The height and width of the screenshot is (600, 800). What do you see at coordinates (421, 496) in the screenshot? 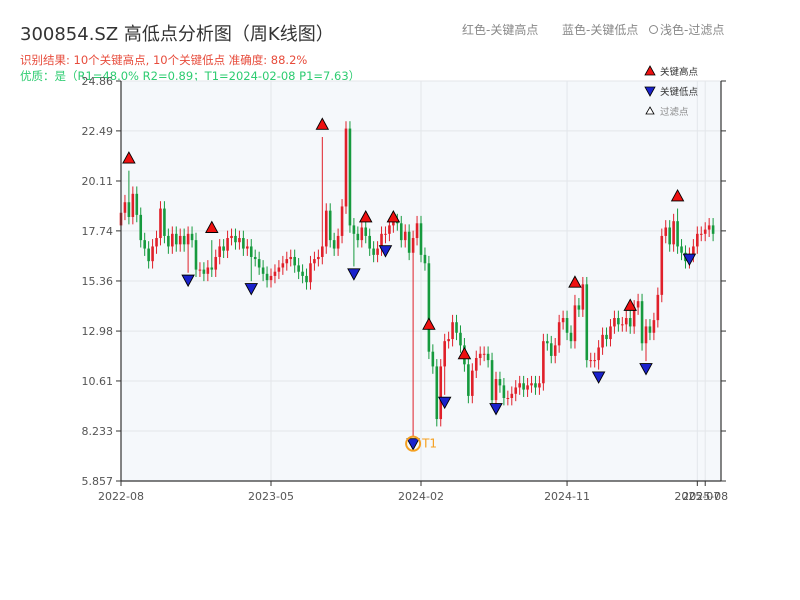
I see `x-tick-label: 2024-02` at bounding box center [421, 496].